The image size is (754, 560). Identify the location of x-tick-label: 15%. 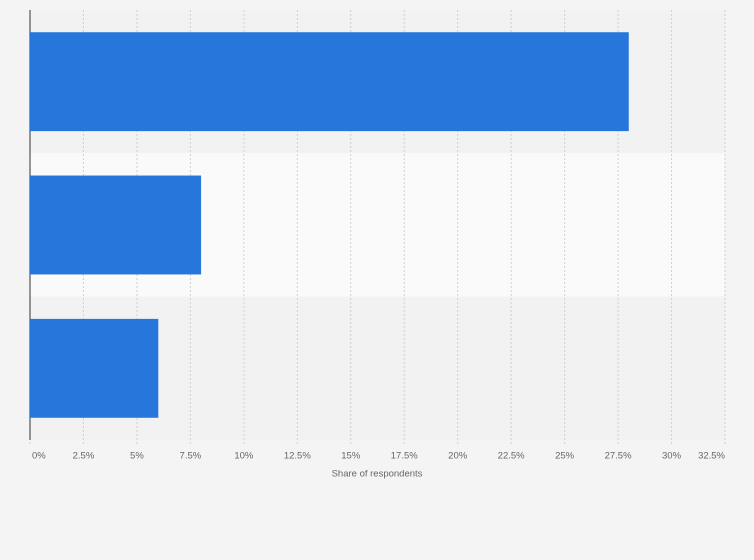
(351, 456).